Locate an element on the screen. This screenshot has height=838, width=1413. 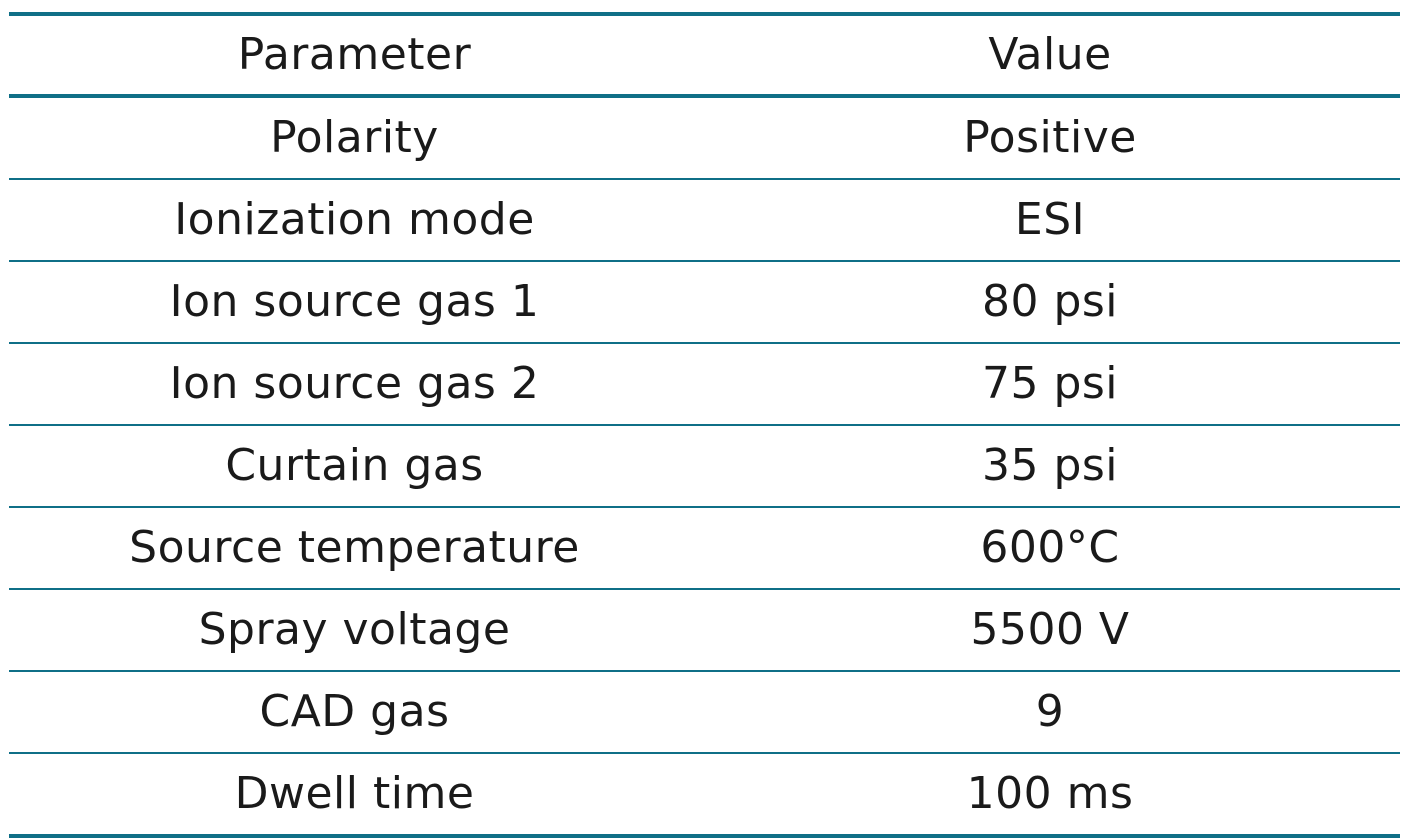
value-cell: 9 is located at coordinates (1050, 712).